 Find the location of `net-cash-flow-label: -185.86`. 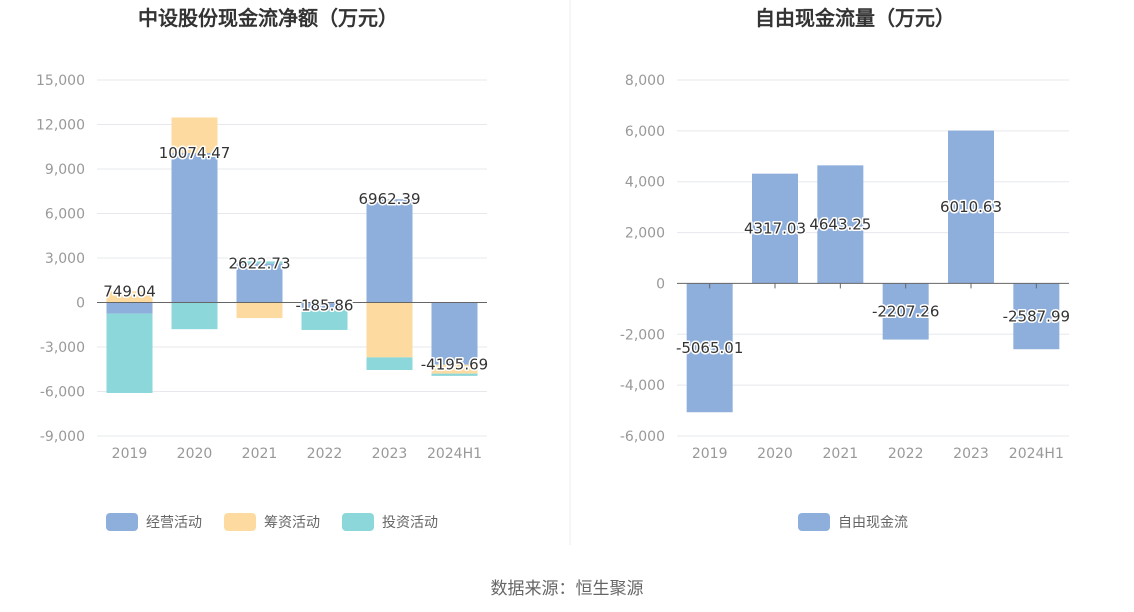

net-cash-flow-label: -185.86 is located at coordinates (325, 305).